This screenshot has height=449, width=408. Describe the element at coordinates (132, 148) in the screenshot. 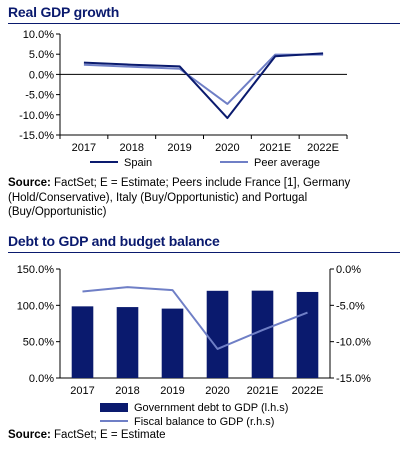

I see `chart1-x-tick-label: 2018` at that location.